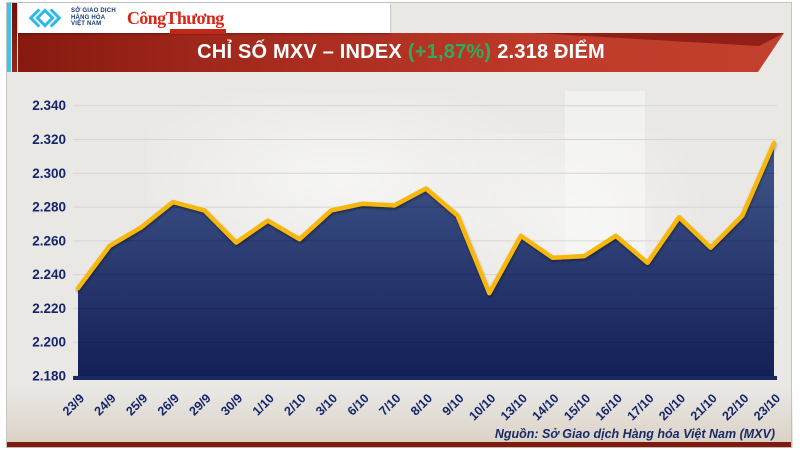 The image size is (800, 450). I want to click on left-accent-stripe-cyan, so click(9, 37).